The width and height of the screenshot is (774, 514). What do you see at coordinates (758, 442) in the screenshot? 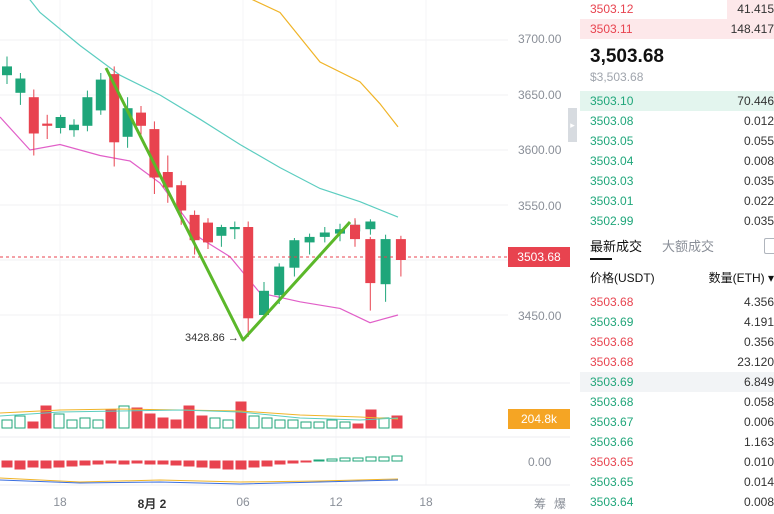
I see `row-qty: 1.163` at bounding box center [758, 442].